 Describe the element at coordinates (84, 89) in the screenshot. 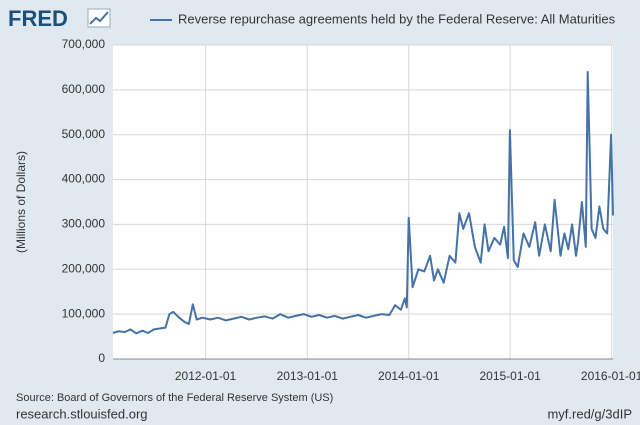

I see `y-tick-label: 600,000` at that location.